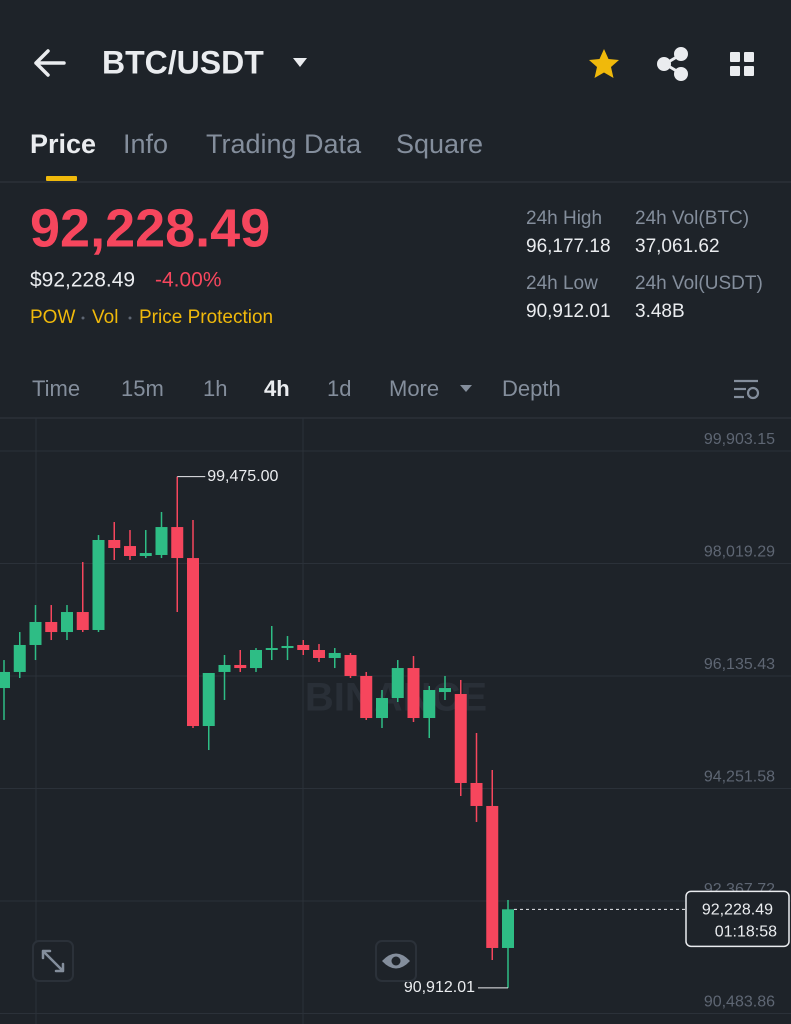  I want to click on high-marker-label: 99,475.00, so click(242, 476).